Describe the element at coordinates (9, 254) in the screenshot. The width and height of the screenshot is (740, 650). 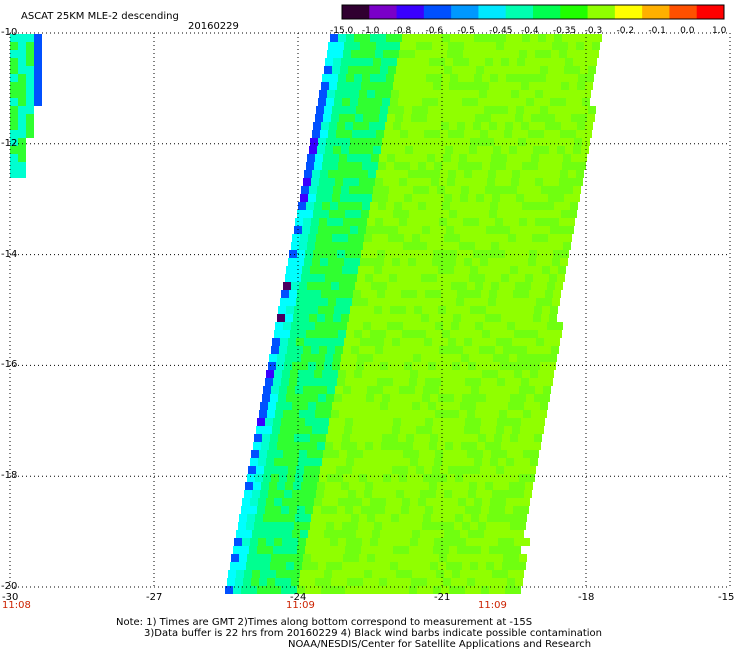
I see `latitude-label: -14` at that location.